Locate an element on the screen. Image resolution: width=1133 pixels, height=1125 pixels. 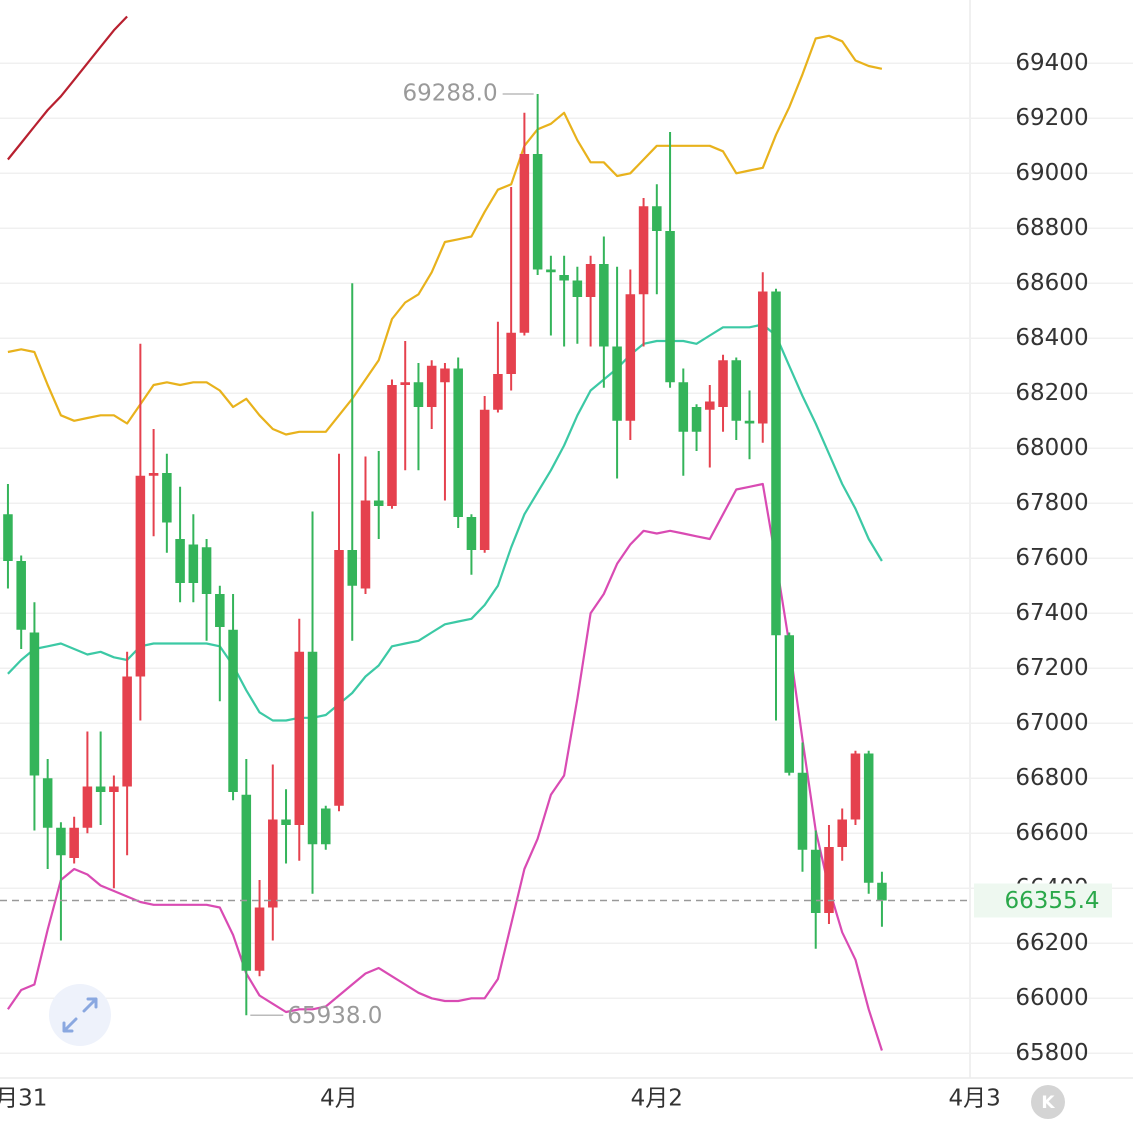
k-button: K is located at coordinates (1048, 1102).